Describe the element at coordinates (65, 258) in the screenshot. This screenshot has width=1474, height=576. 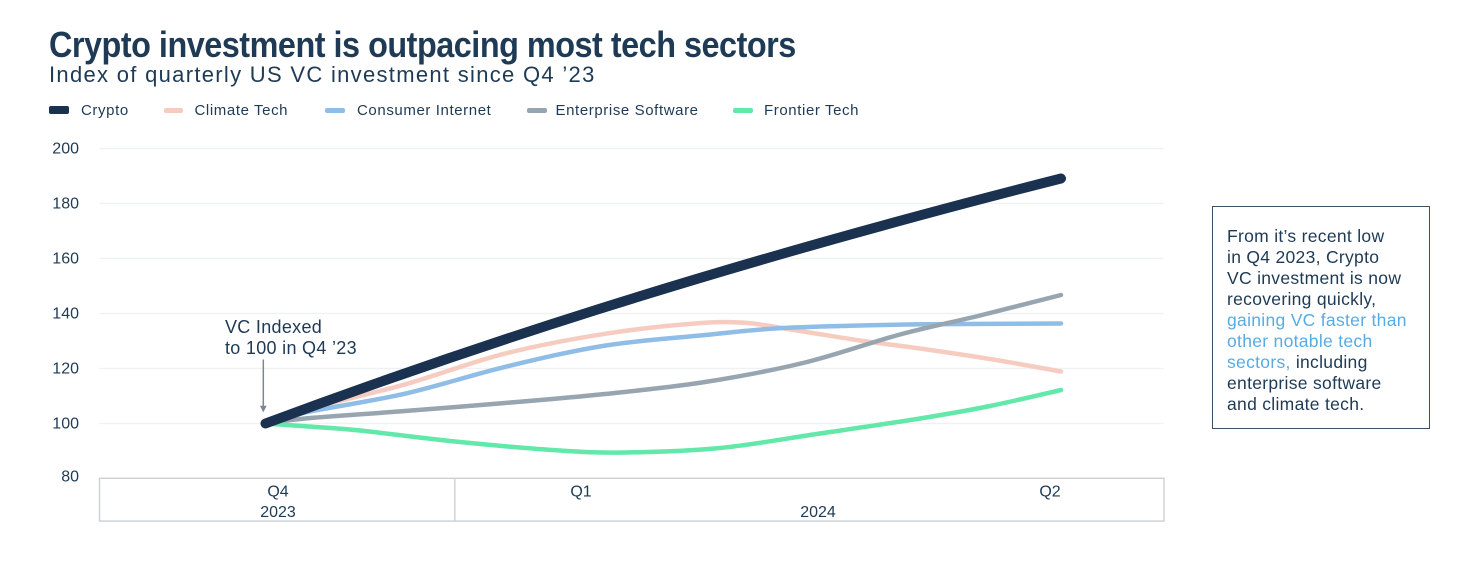
I see `svg-text: 160` at that location.